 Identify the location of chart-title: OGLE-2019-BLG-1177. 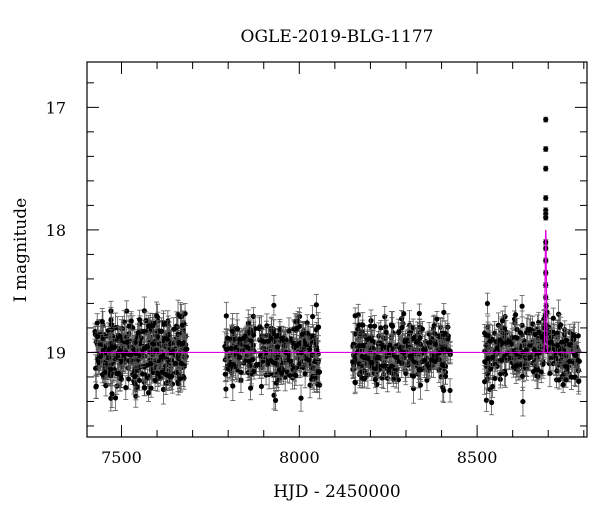
(337, 37).